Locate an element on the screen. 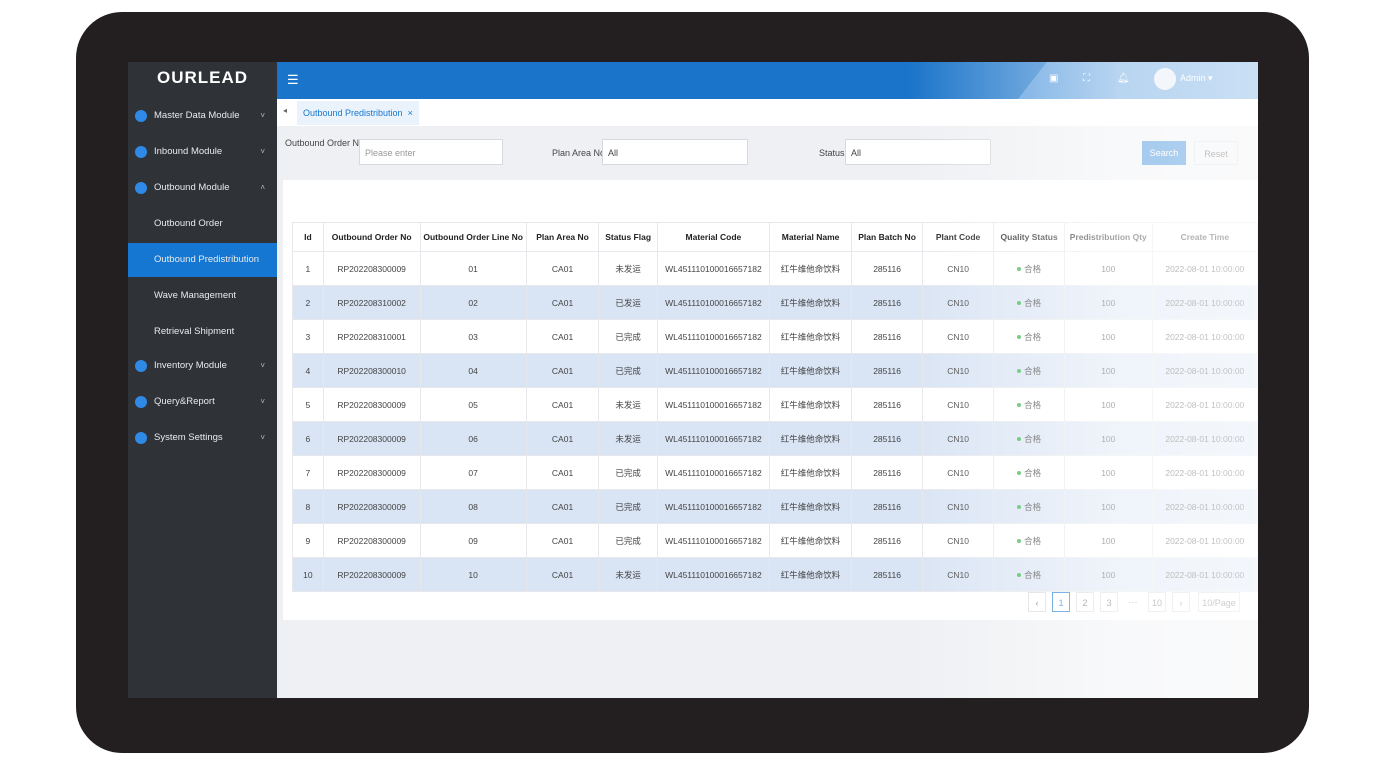  page-button: 1 is located at coordinates (1061, 602).